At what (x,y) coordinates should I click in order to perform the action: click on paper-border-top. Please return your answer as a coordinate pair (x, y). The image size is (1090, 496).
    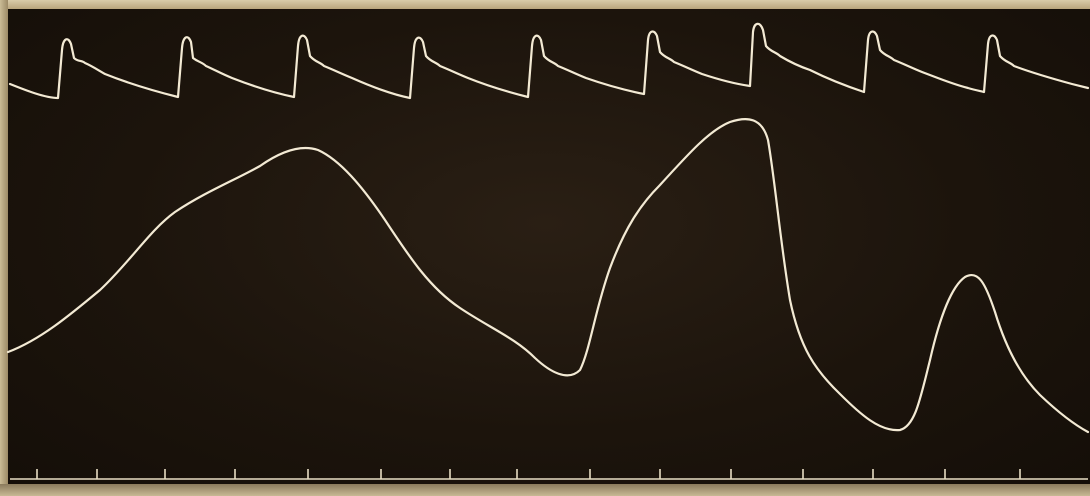
    Looking at the image, I should click on (545, 4).